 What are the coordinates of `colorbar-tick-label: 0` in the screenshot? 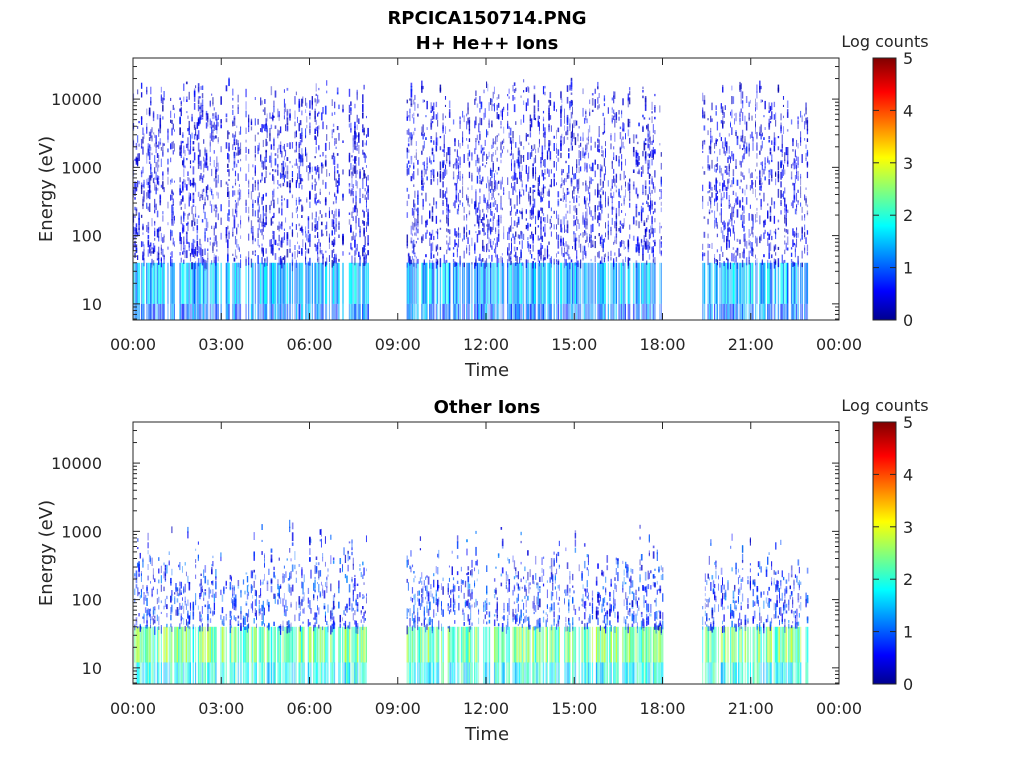 It's located at (908, 320).